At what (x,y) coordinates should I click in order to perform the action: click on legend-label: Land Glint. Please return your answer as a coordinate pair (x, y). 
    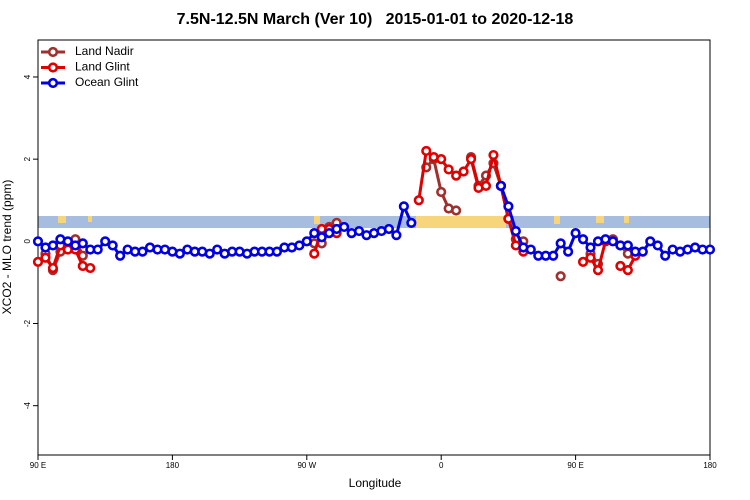
    Looking at the image, I should click on (102, 67).